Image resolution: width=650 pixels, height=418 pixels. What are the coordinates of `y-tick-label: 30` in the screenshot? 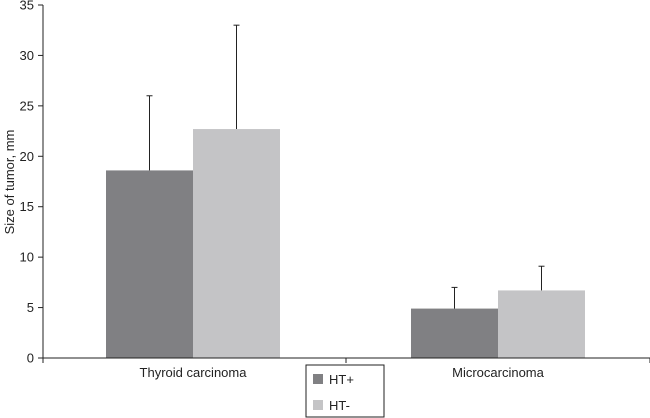 It's located at (27, 55).